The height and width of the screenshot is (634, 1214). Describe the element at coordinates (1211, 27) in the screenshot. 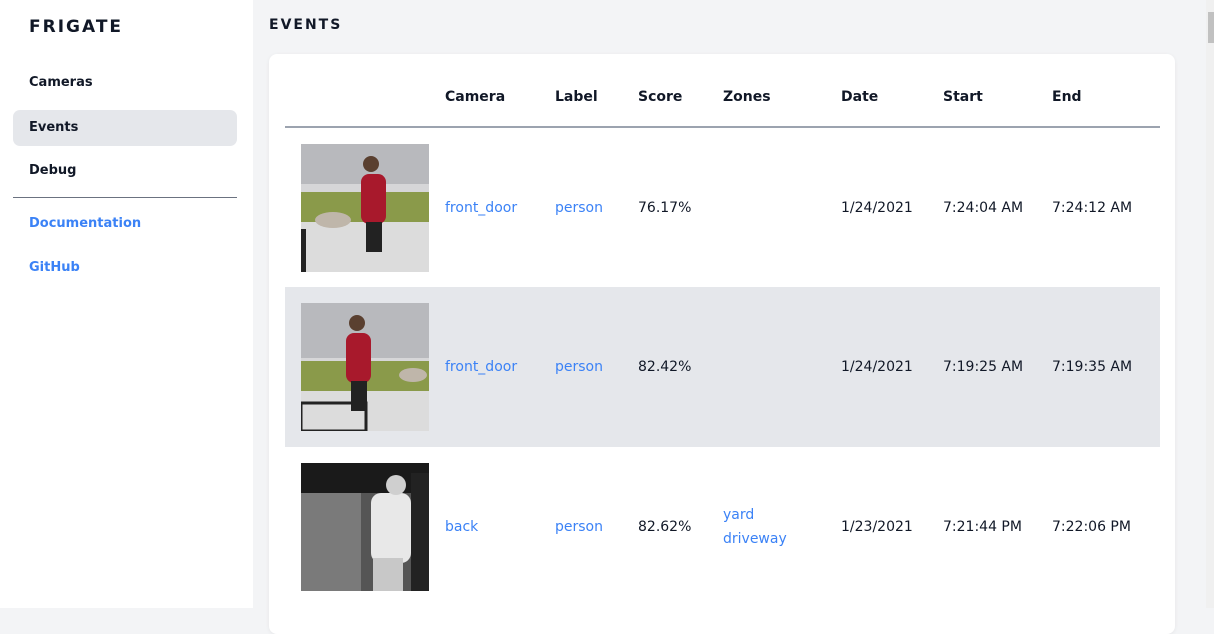

I see `scrollbar-thumb` at that location.